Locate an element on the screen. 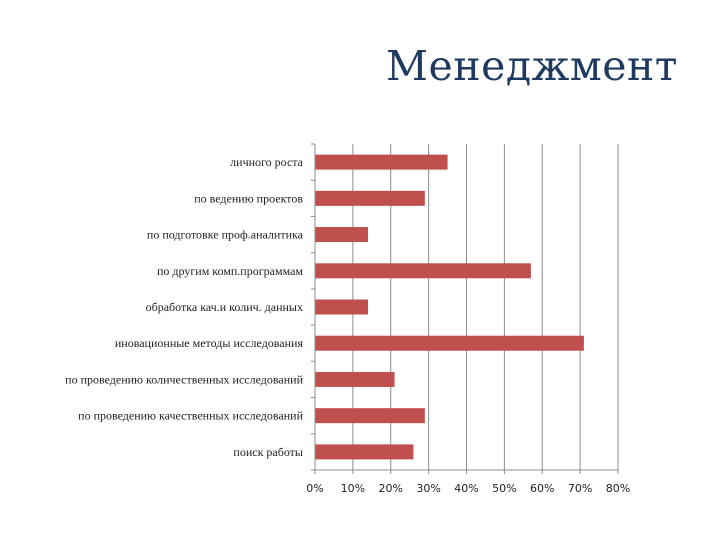 The image size is (720, 540). category-label: по другим комп.программам is located at coordinates (230, 271).